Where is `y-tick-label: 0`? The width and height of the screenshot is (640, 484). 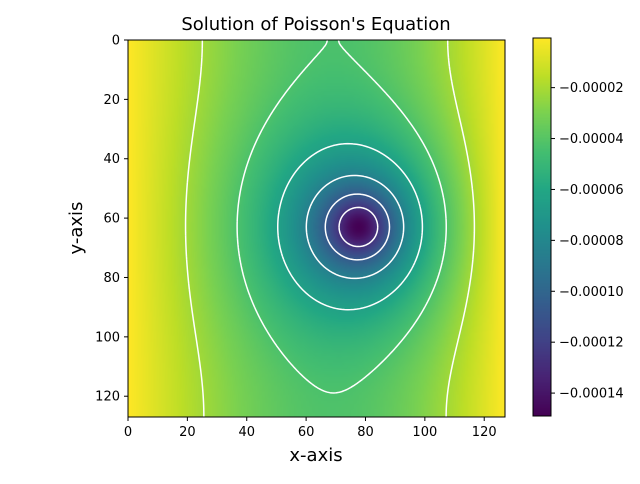
y-tick-label: 0 is located at coordinates (116, 41).